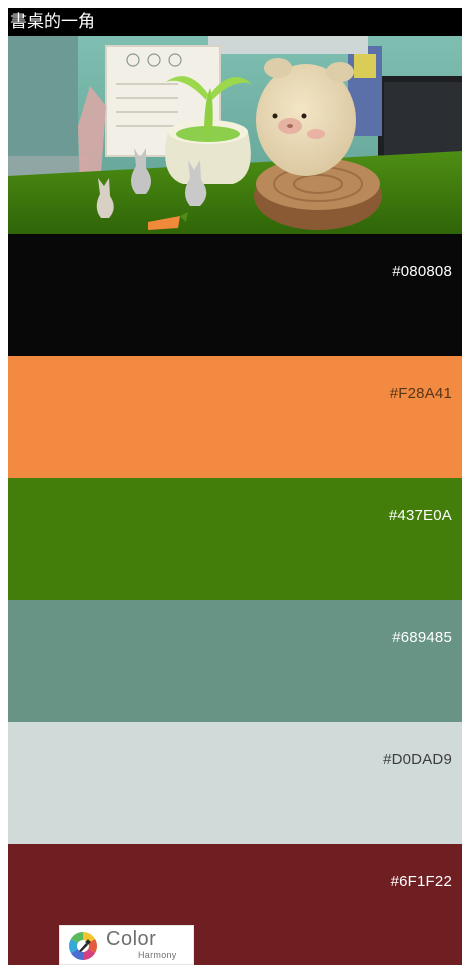  What do you see at coordinates (235, 539) in the screenshot?
I see `color-swatch-3: #437E0A` at bounding box center [235, 539].